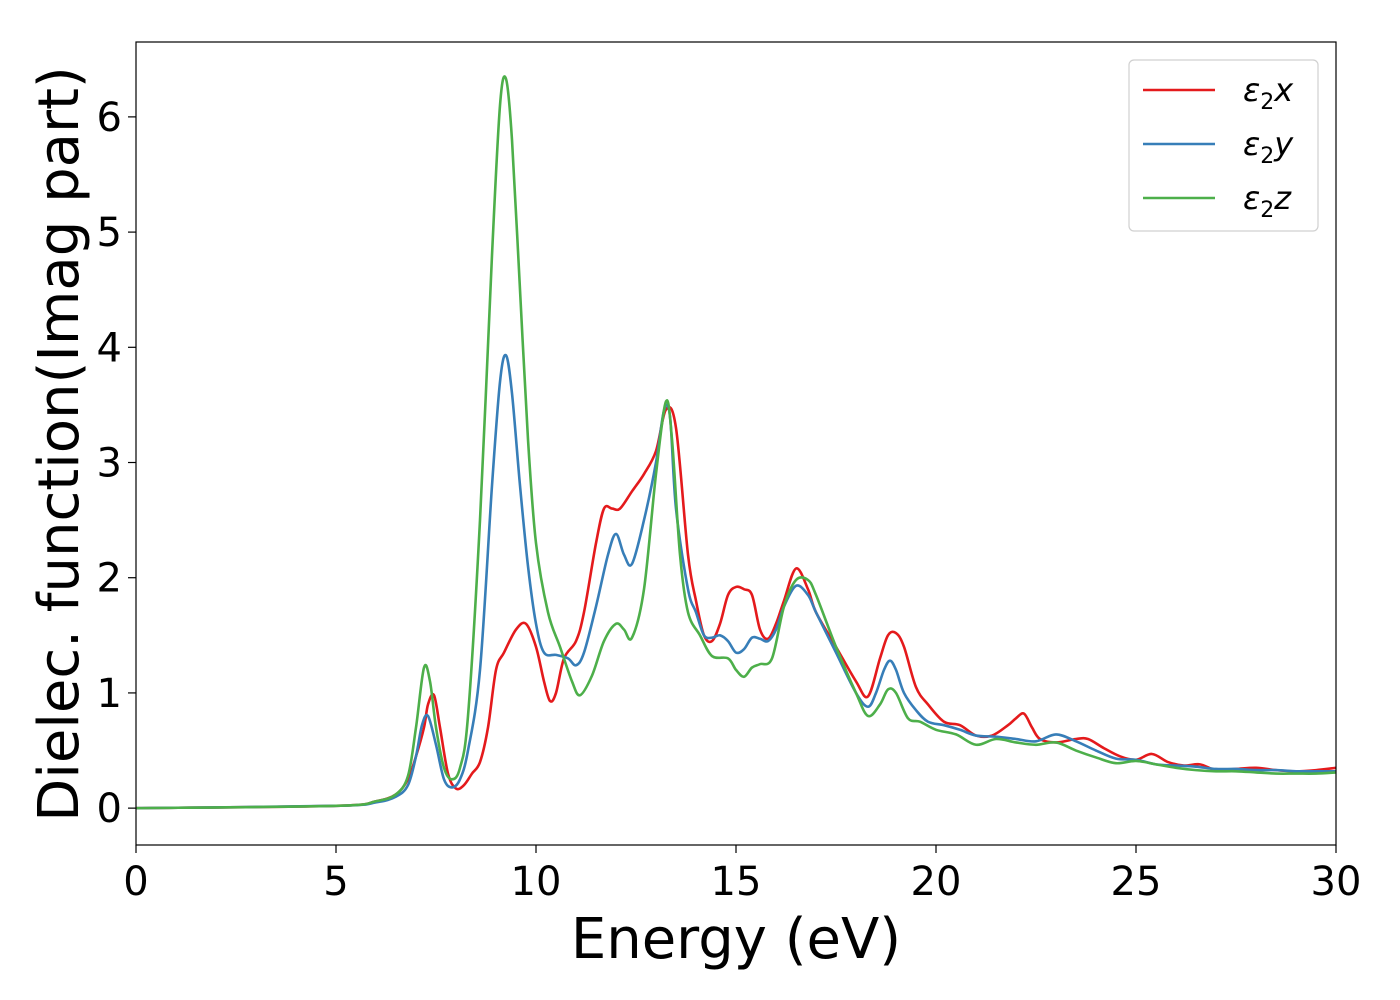 The width and height of the screenshot is (1400, 1000). Describe the element at coordinates (109, 694) in the screenshot. I see `y-tick-label: 1` at that location.